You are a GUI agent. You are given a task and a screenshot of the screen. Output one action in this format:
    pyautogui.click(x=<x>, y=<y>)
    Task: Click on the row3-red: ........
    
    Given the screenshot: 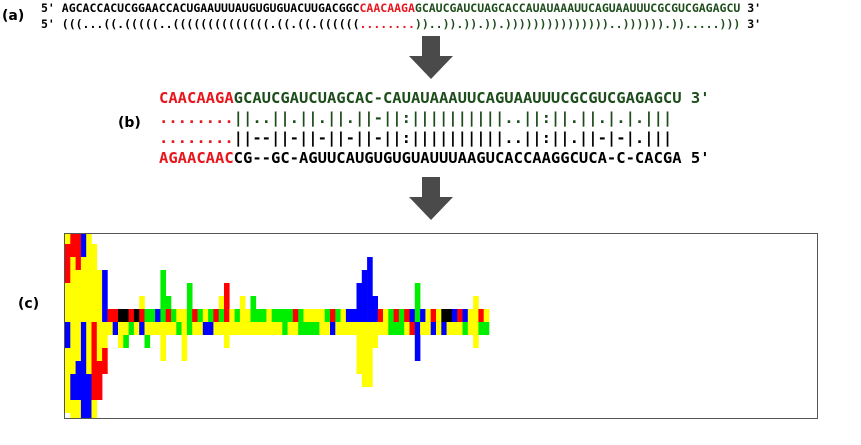 What is the action you would take?
    pyautogui.click(x=196, y=138)
    